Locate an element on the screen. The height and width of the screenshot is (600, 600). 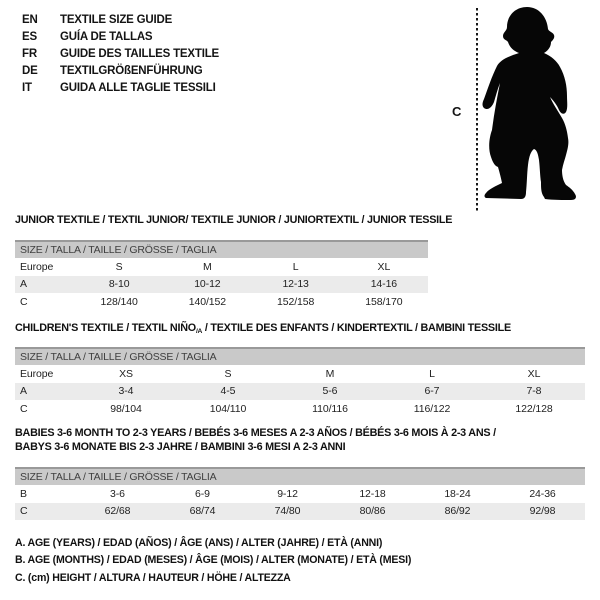
language-row-it: IT GUIDA ALLE TAGLIE TESSILI is located at coordinates (120, 87).